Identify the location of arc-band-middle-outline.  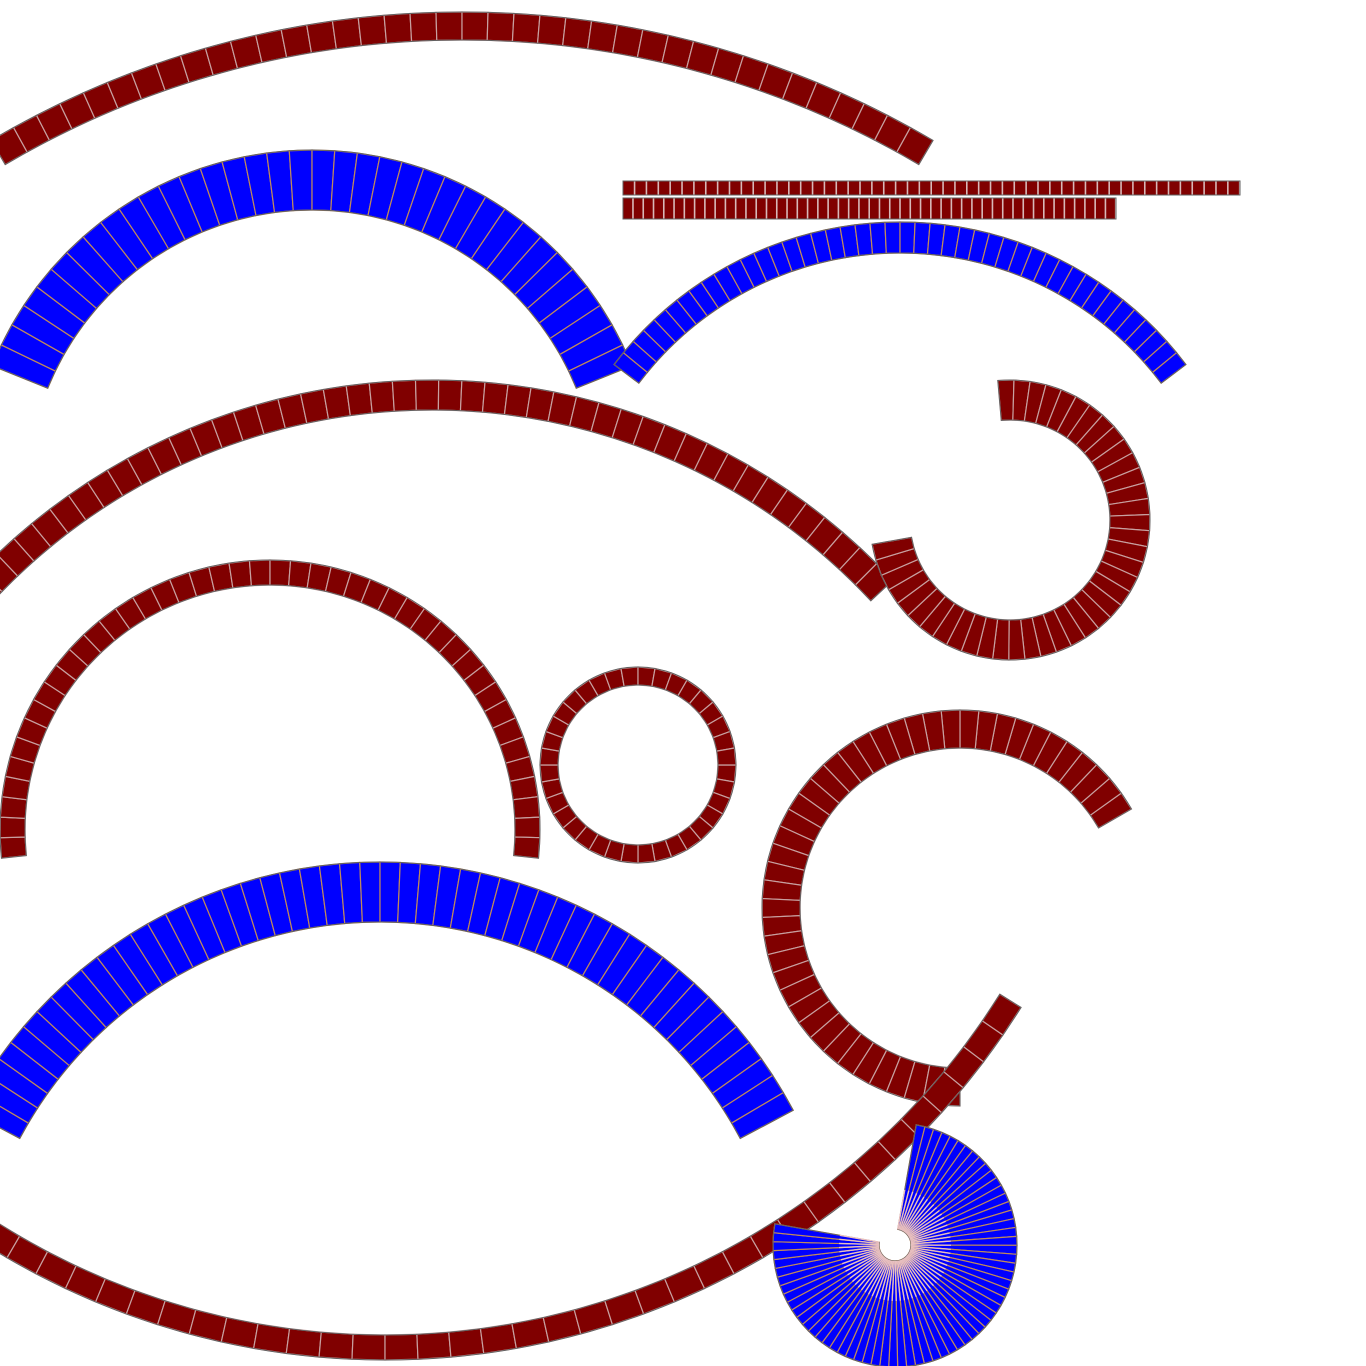
(447, 490).